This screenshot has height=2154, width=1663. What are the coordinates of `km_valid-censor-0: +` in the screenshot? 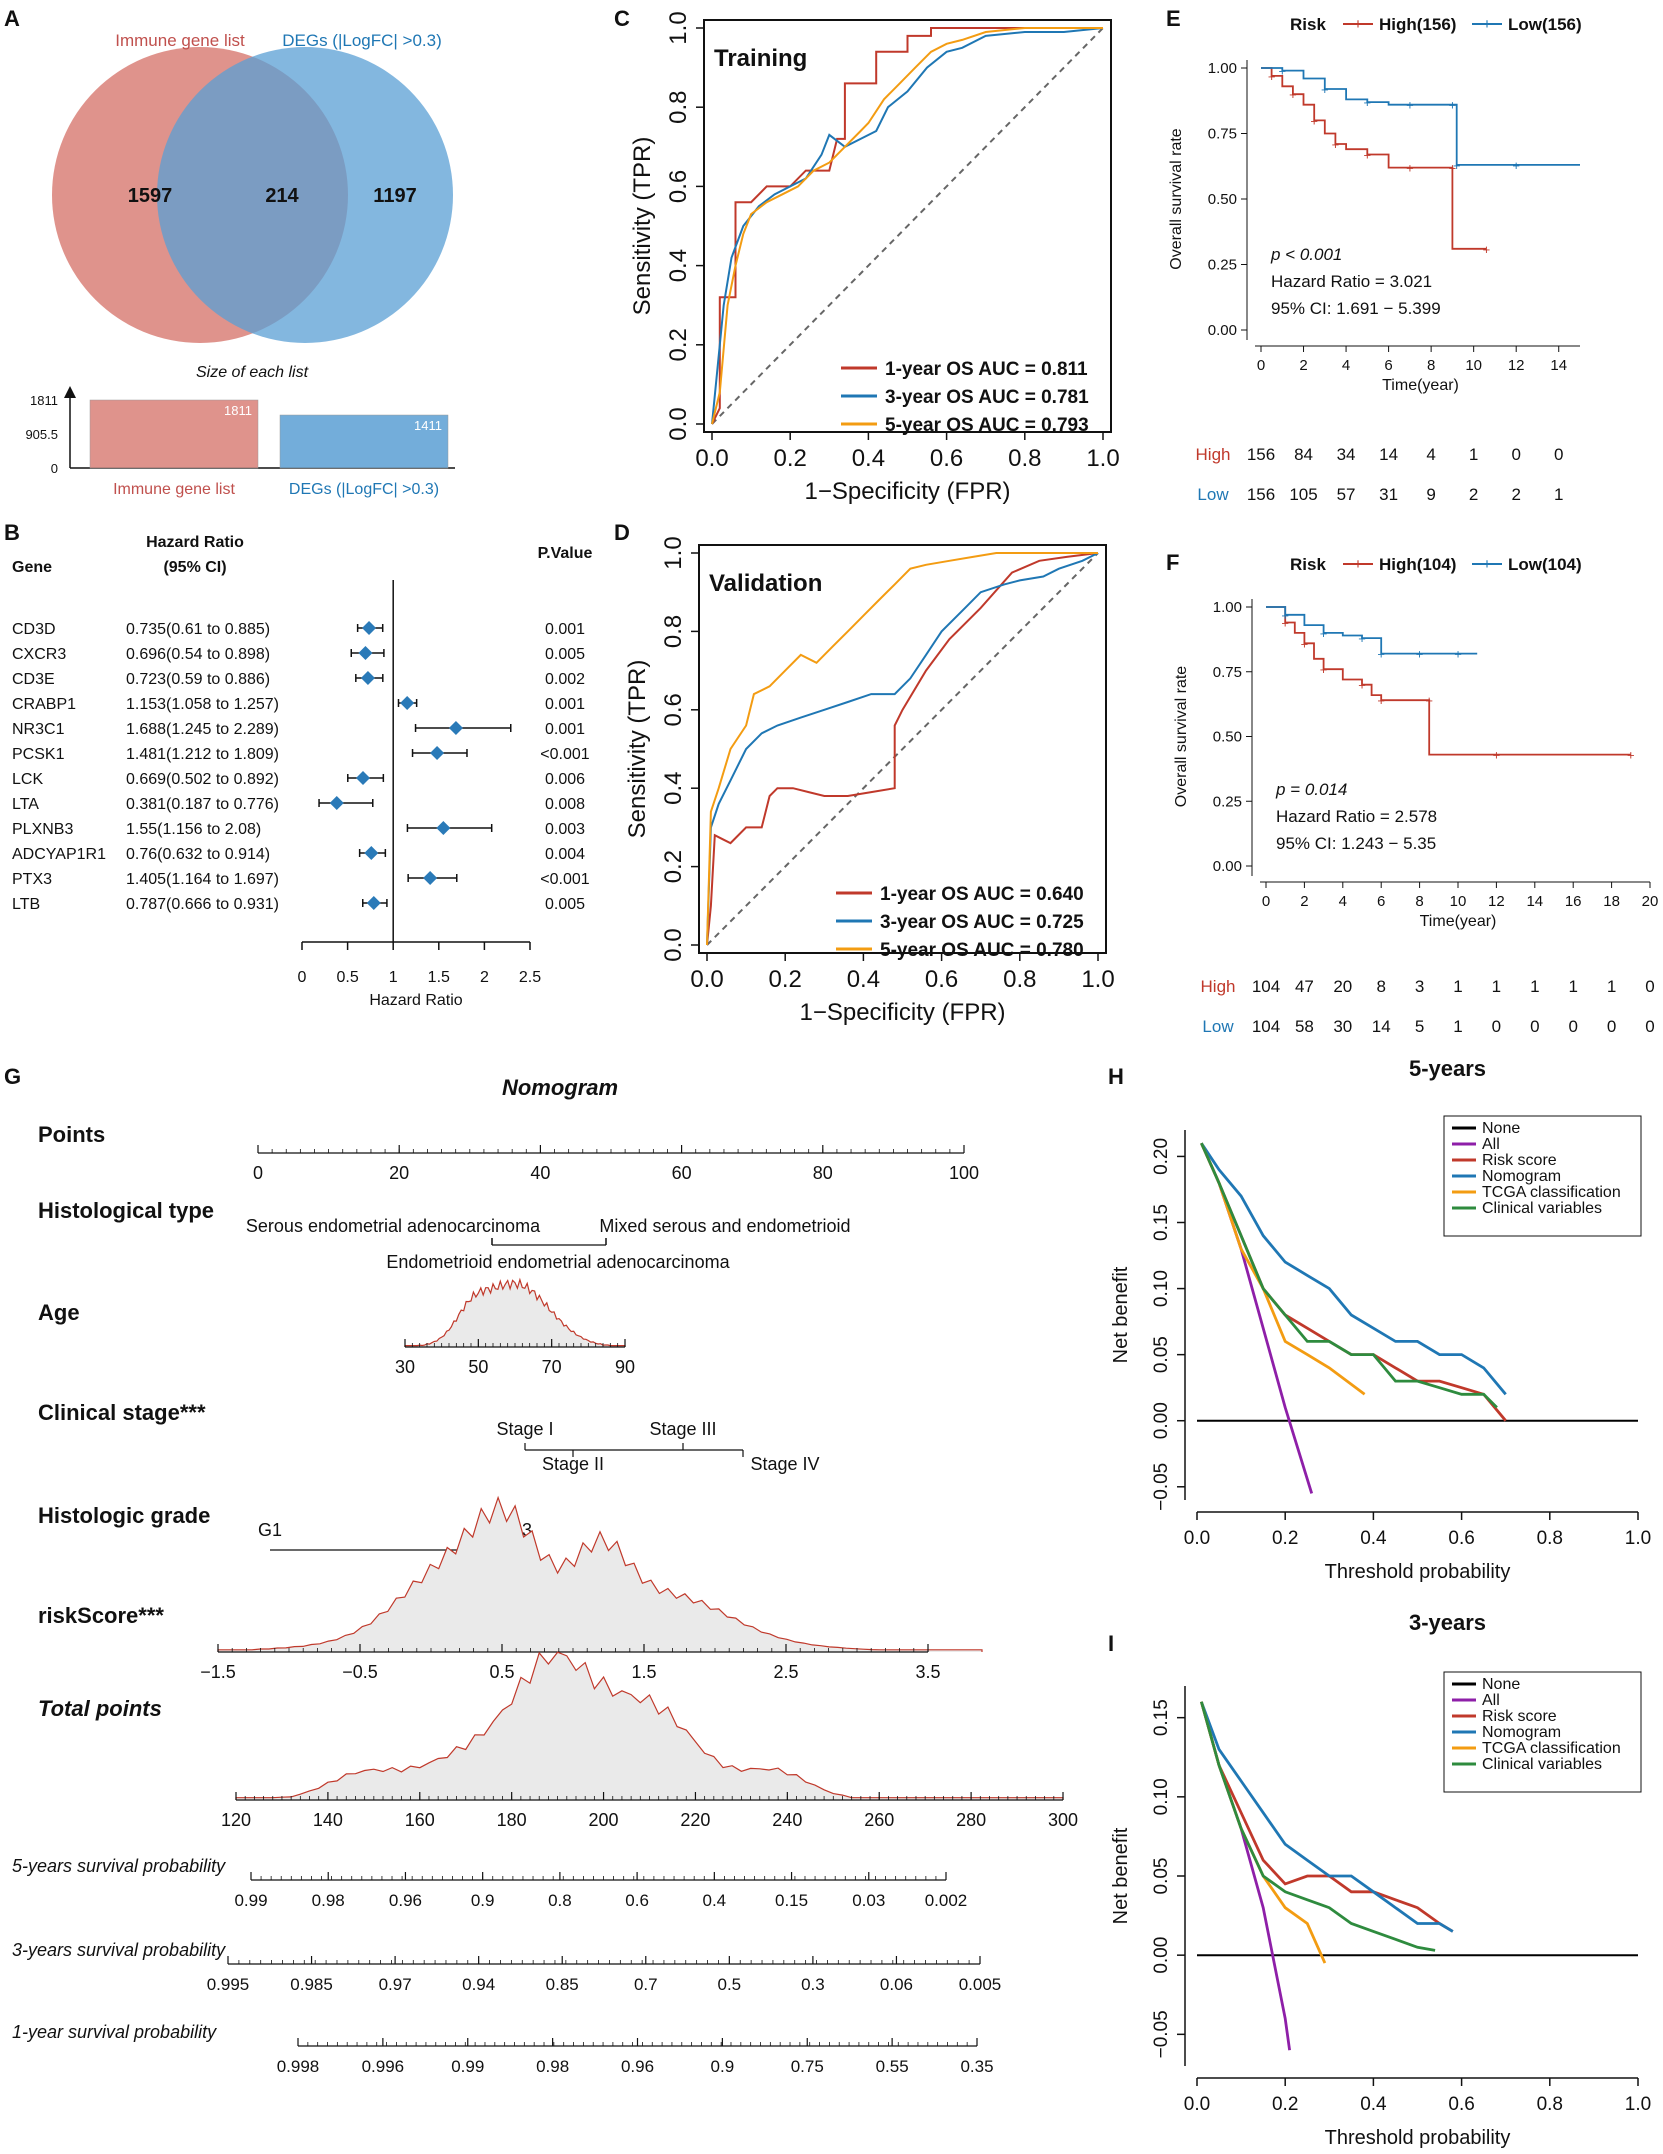 It's located at (1497, 755).